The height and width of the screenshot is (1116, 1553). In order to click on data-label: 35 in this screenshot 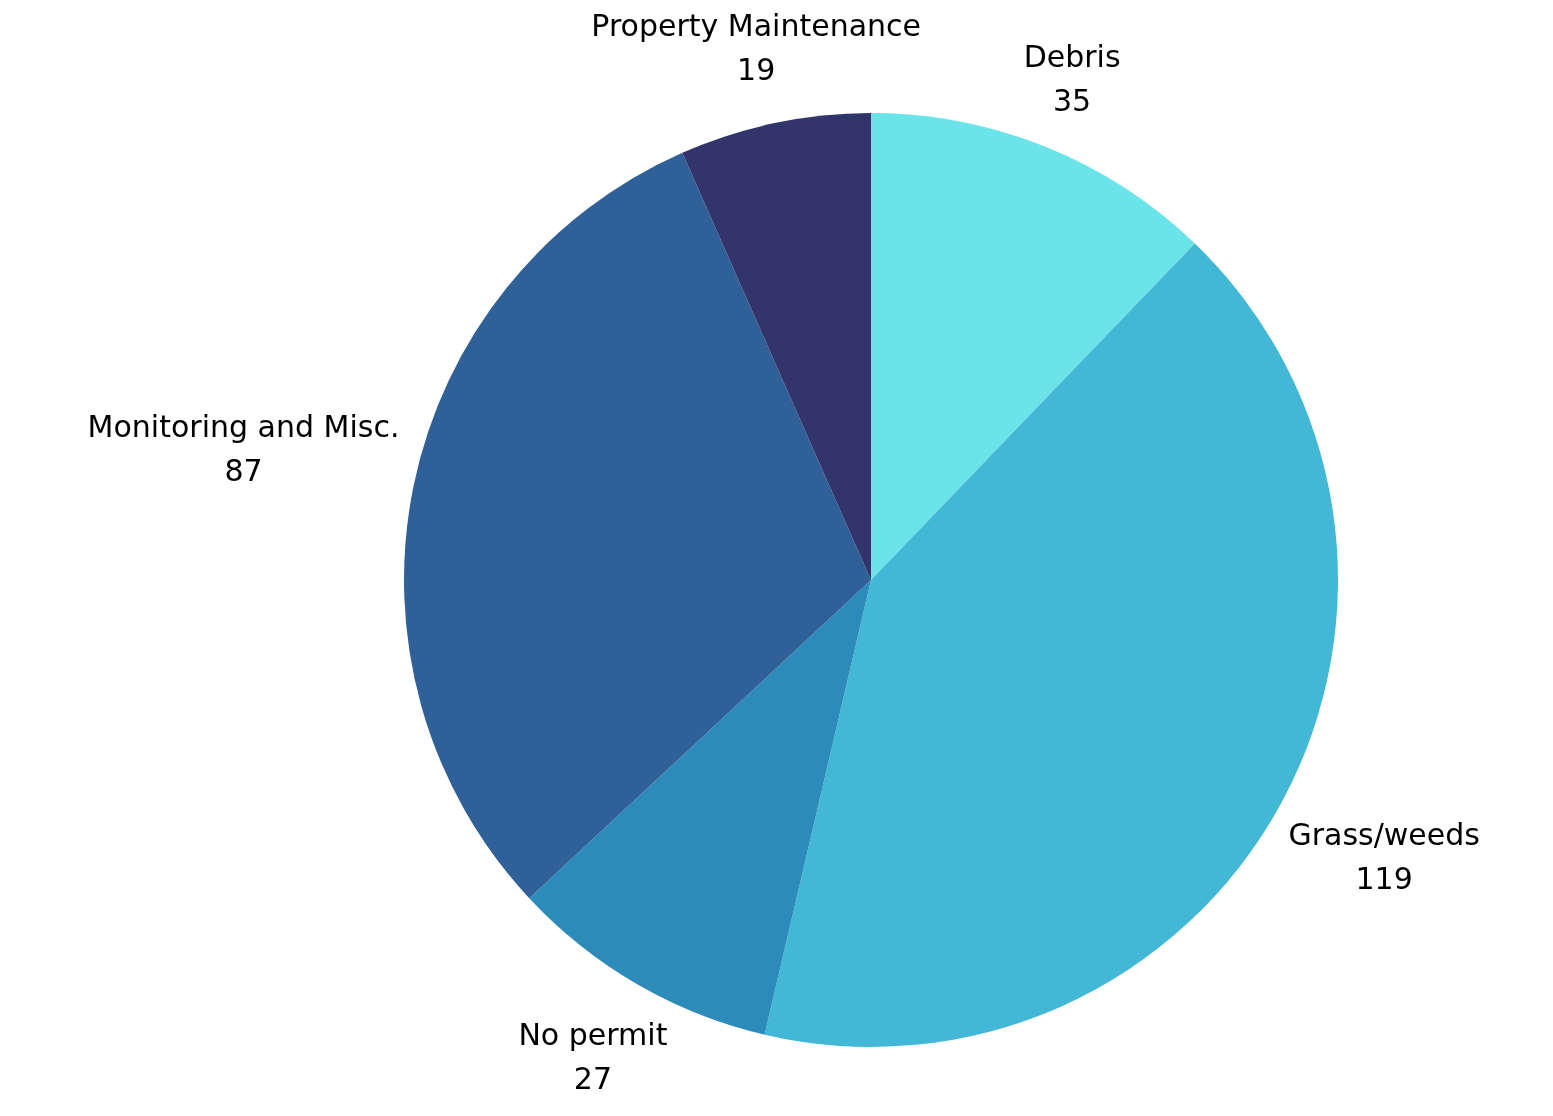, I will do `click(1072, 100)`.